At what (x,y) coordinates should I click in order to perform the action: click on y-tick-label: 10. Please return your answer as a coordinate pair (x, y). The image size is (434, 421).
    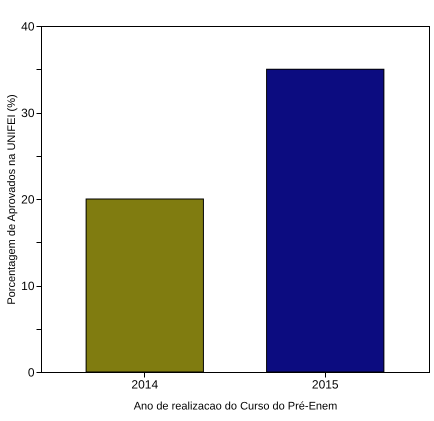
    Looking at the image, I should click on (28, 286).